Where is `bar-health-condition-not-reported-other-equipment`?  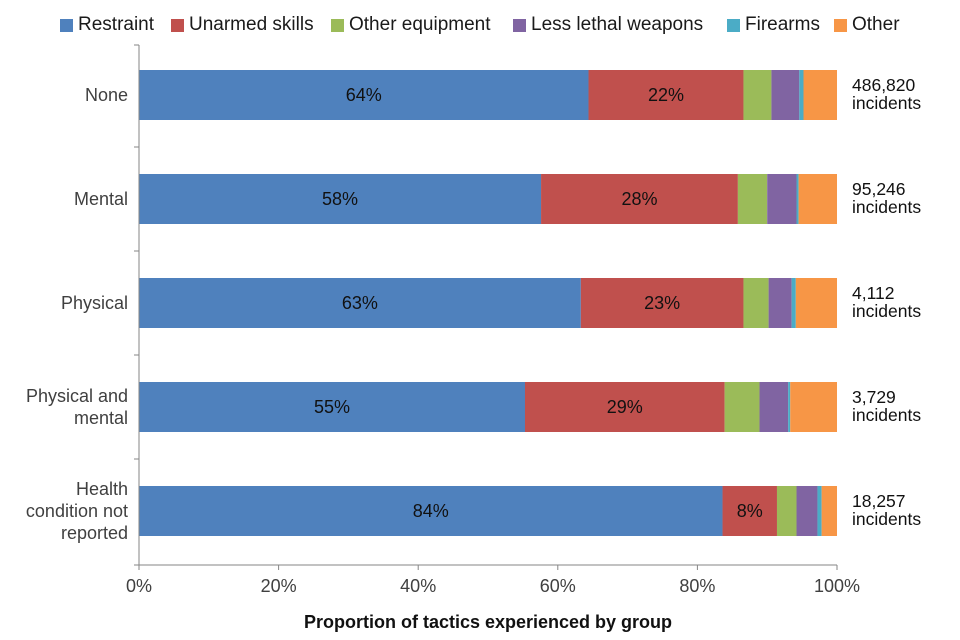
bar-health-condition-not-reported-other-equipment is located at coordinates (786, 511).